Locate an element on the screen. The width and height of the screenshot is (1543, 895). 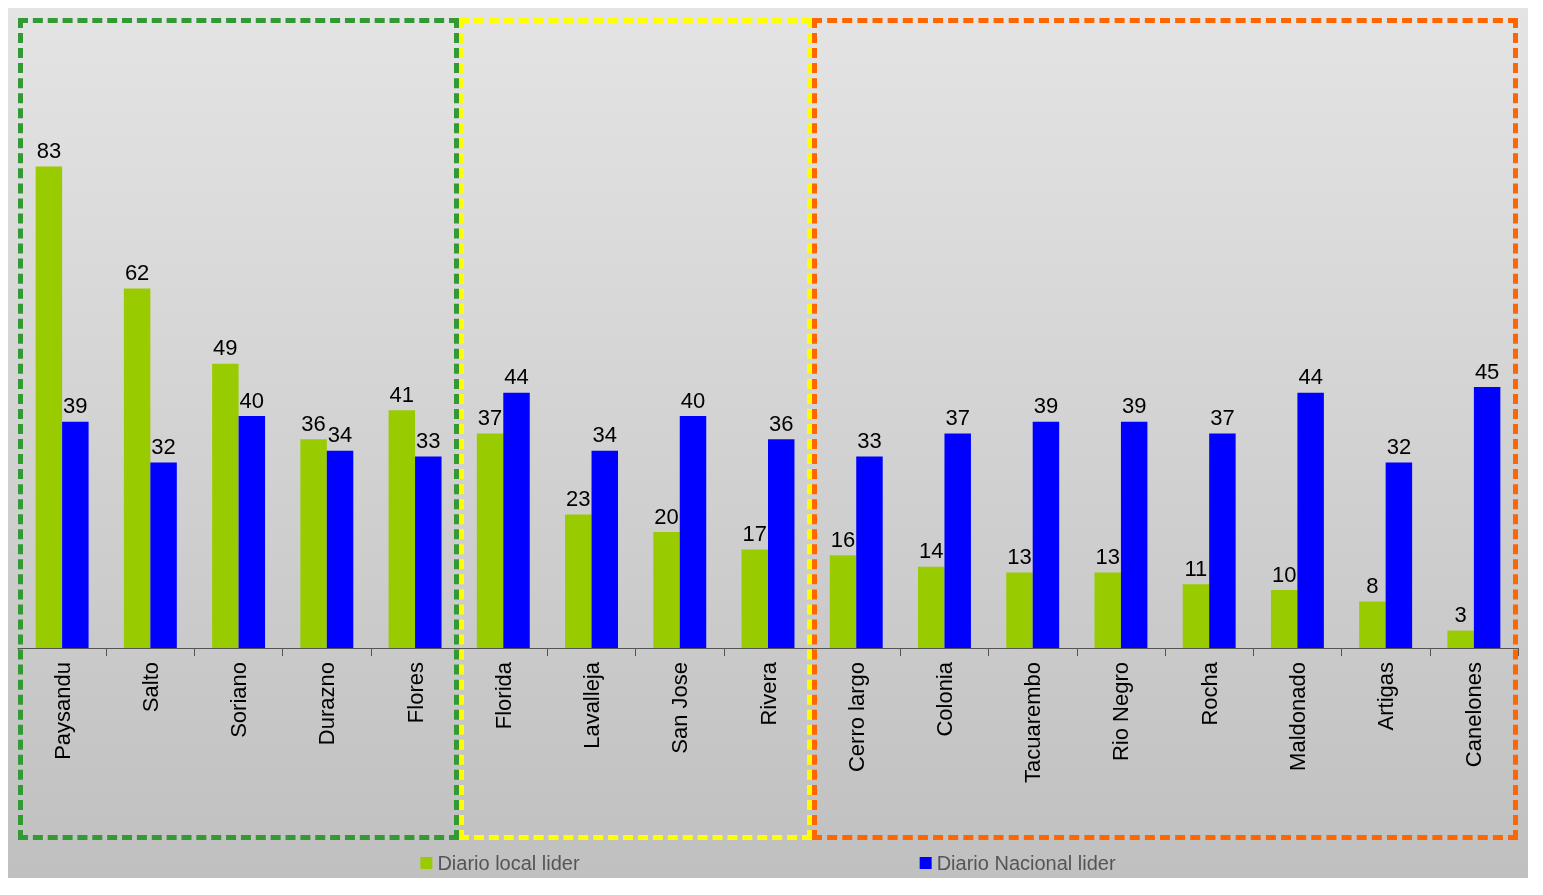
x-tick-label: Canelones is located at coordinates (1474, 715).